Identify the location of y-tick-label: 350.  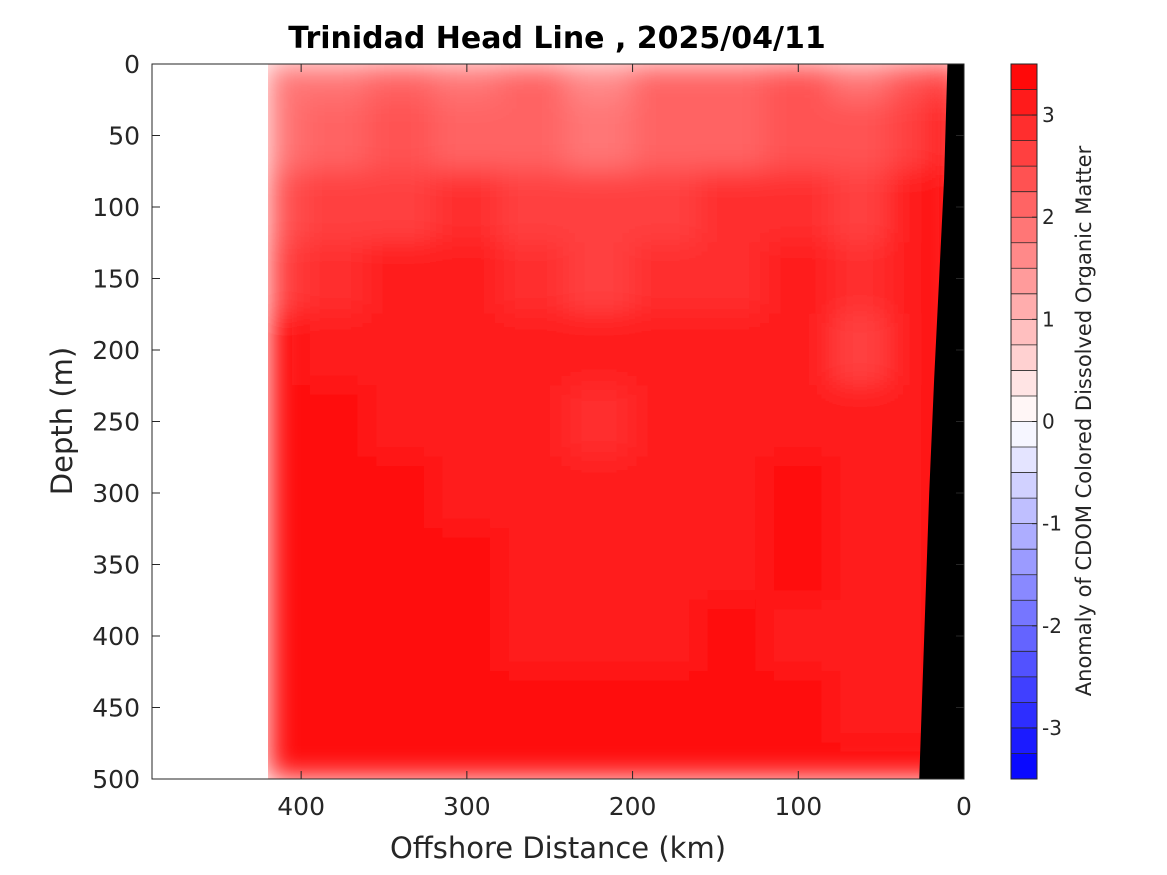
(116, 565).